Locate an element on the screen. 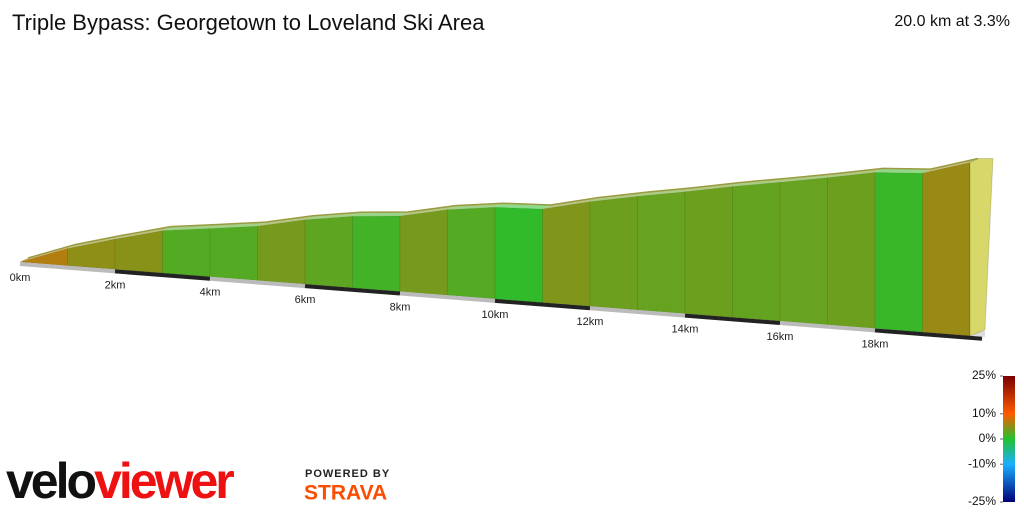 The width and height of the screenshot is (1024, 512). profile-end is located at coordinates (981, 247).